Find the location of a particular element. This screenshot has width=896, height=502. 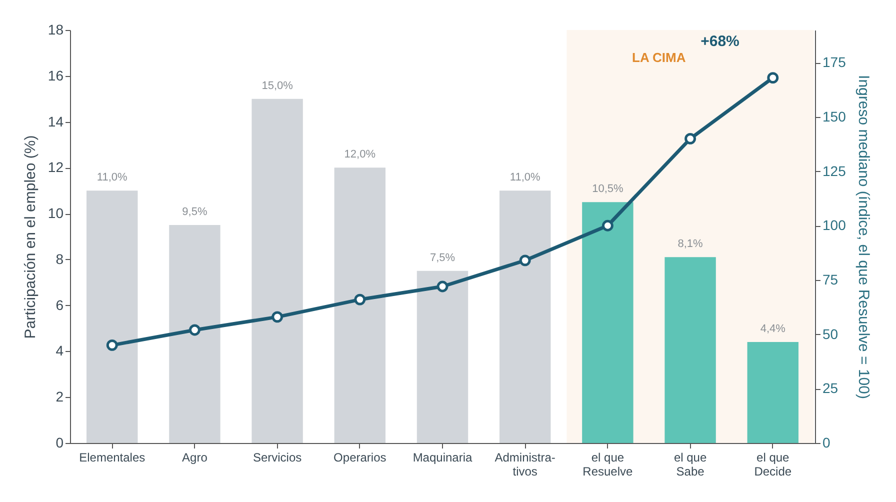

x-tick-label: Servicios is located at coordinates (277, 457).